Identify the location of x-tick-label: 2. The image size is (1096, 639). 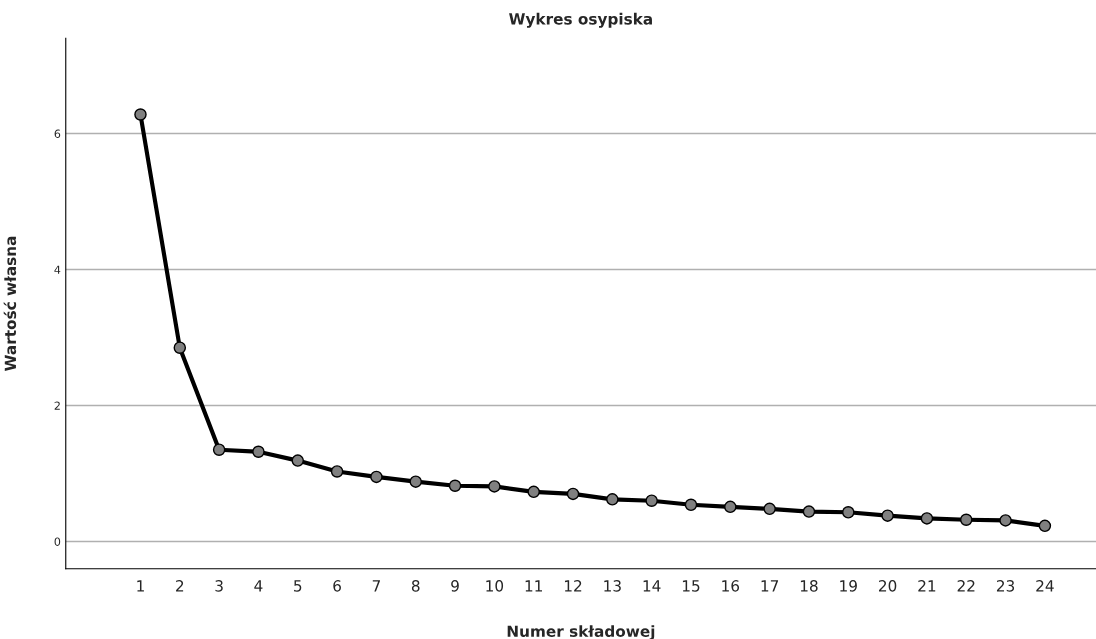
(180, 586).